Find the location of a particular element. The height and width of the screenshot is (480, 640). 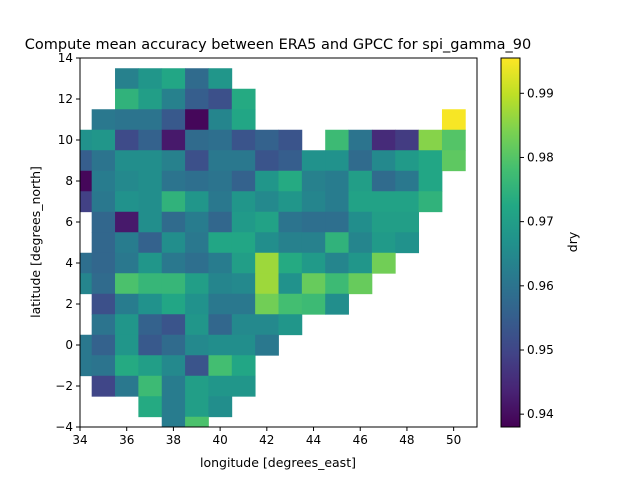

y-tick-label: −4 is located at coordinates (64, 427).